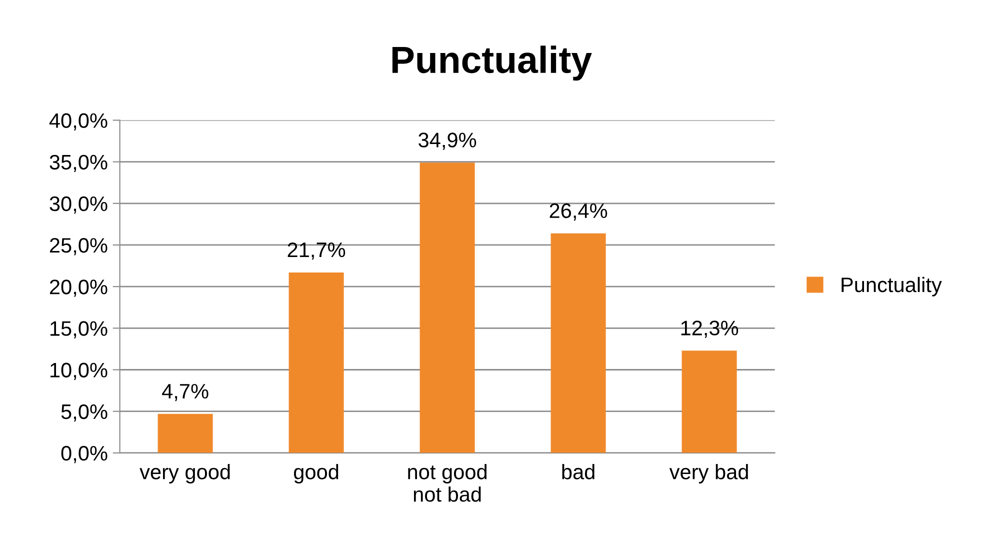  I want to click on data-label: 21,7%, so click(317, 251).